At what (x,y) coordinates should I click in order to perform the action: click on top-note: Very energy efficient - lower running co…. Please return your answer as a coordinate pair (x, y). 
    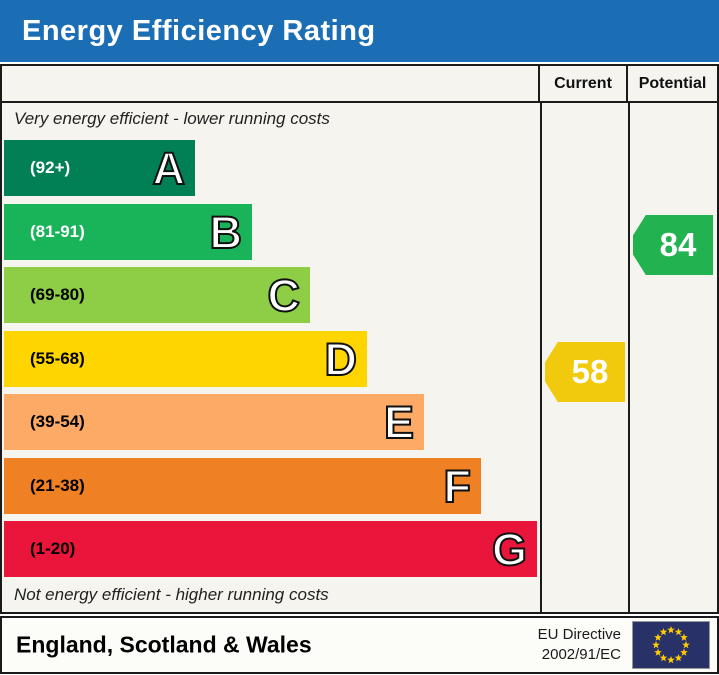
    Looking at the image, I should click on (172, 118).